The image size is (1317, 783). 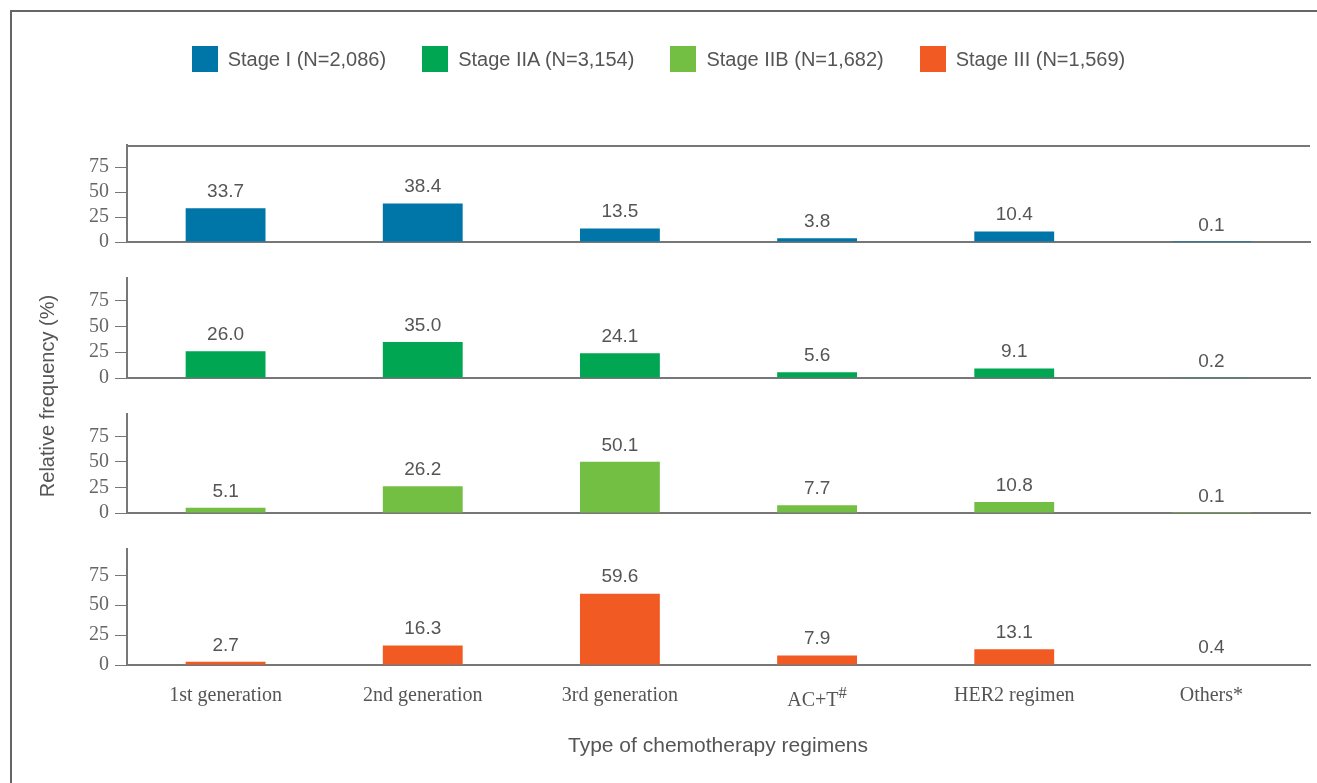 What do you see at coordinates (307, 59) in the screenshot?
I see `legend-label: Stage I (N=2,086)` at bounding box center [307, 59].